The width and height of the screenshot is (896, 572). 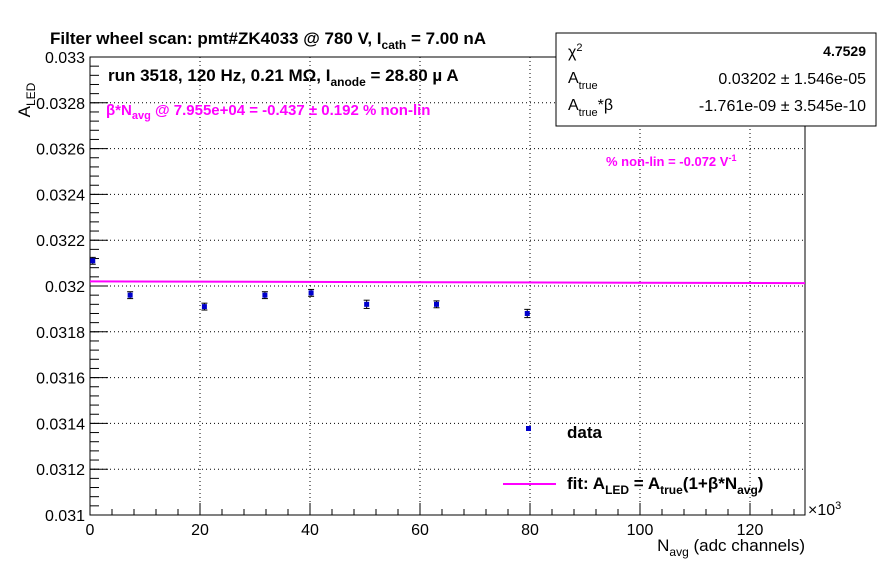 What do you see at coordinates (394, 45) in the screenshot?
I see `title-sub: cath` at bounding box center [394, 45].